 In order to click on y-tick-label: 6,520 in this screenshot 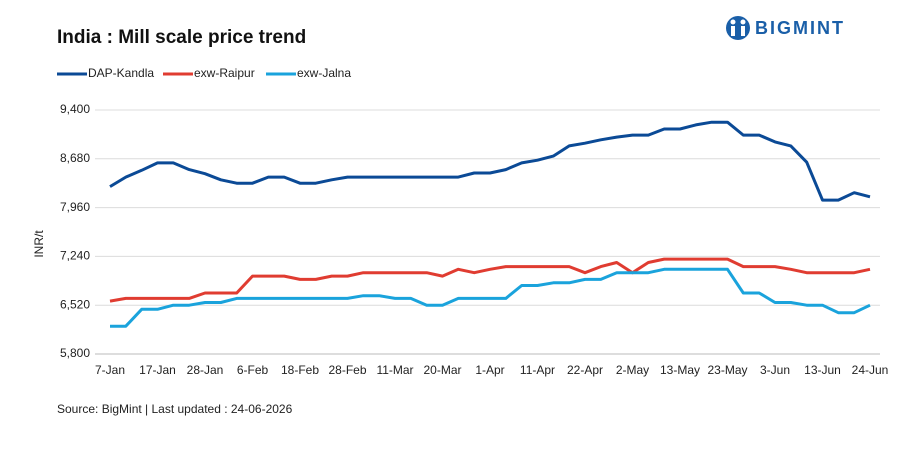, I will do `click(75, 304)`.